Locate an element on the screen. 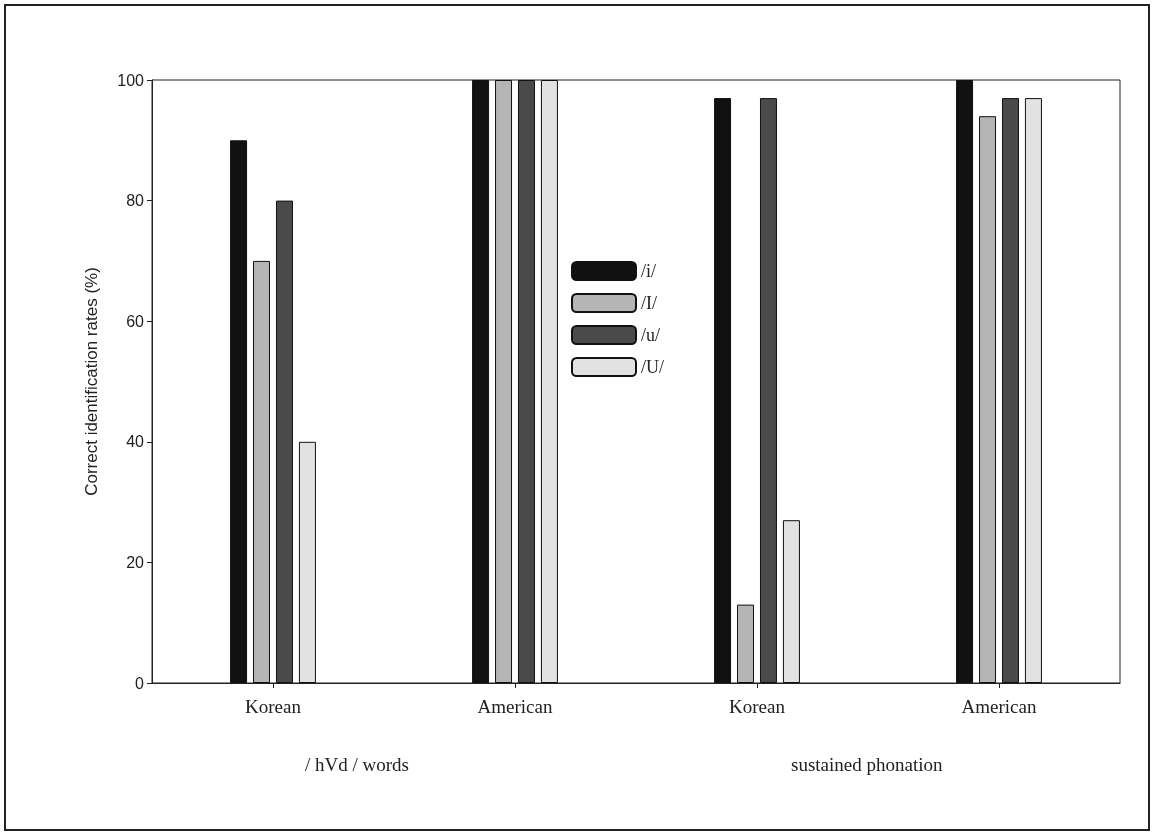 The width and height of the screenshot is (1157, 839). legend-label: /U/ is located at coordinates (653, 367).